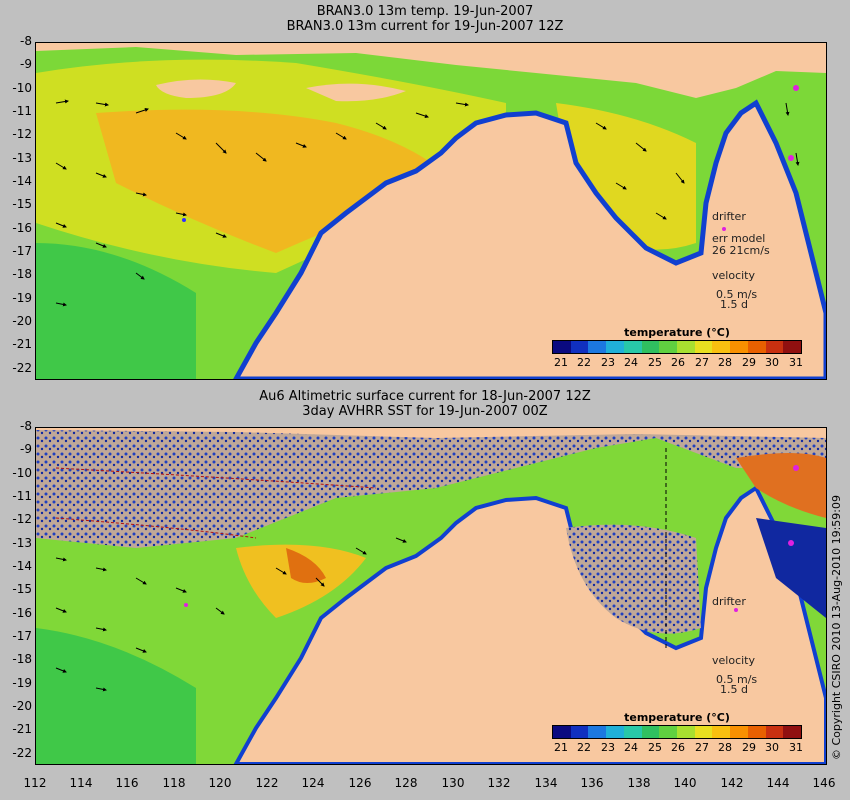  Describe the element at coordinates (231, 614) in the screenshot. I see `altimetric-current-vectors` at that location.